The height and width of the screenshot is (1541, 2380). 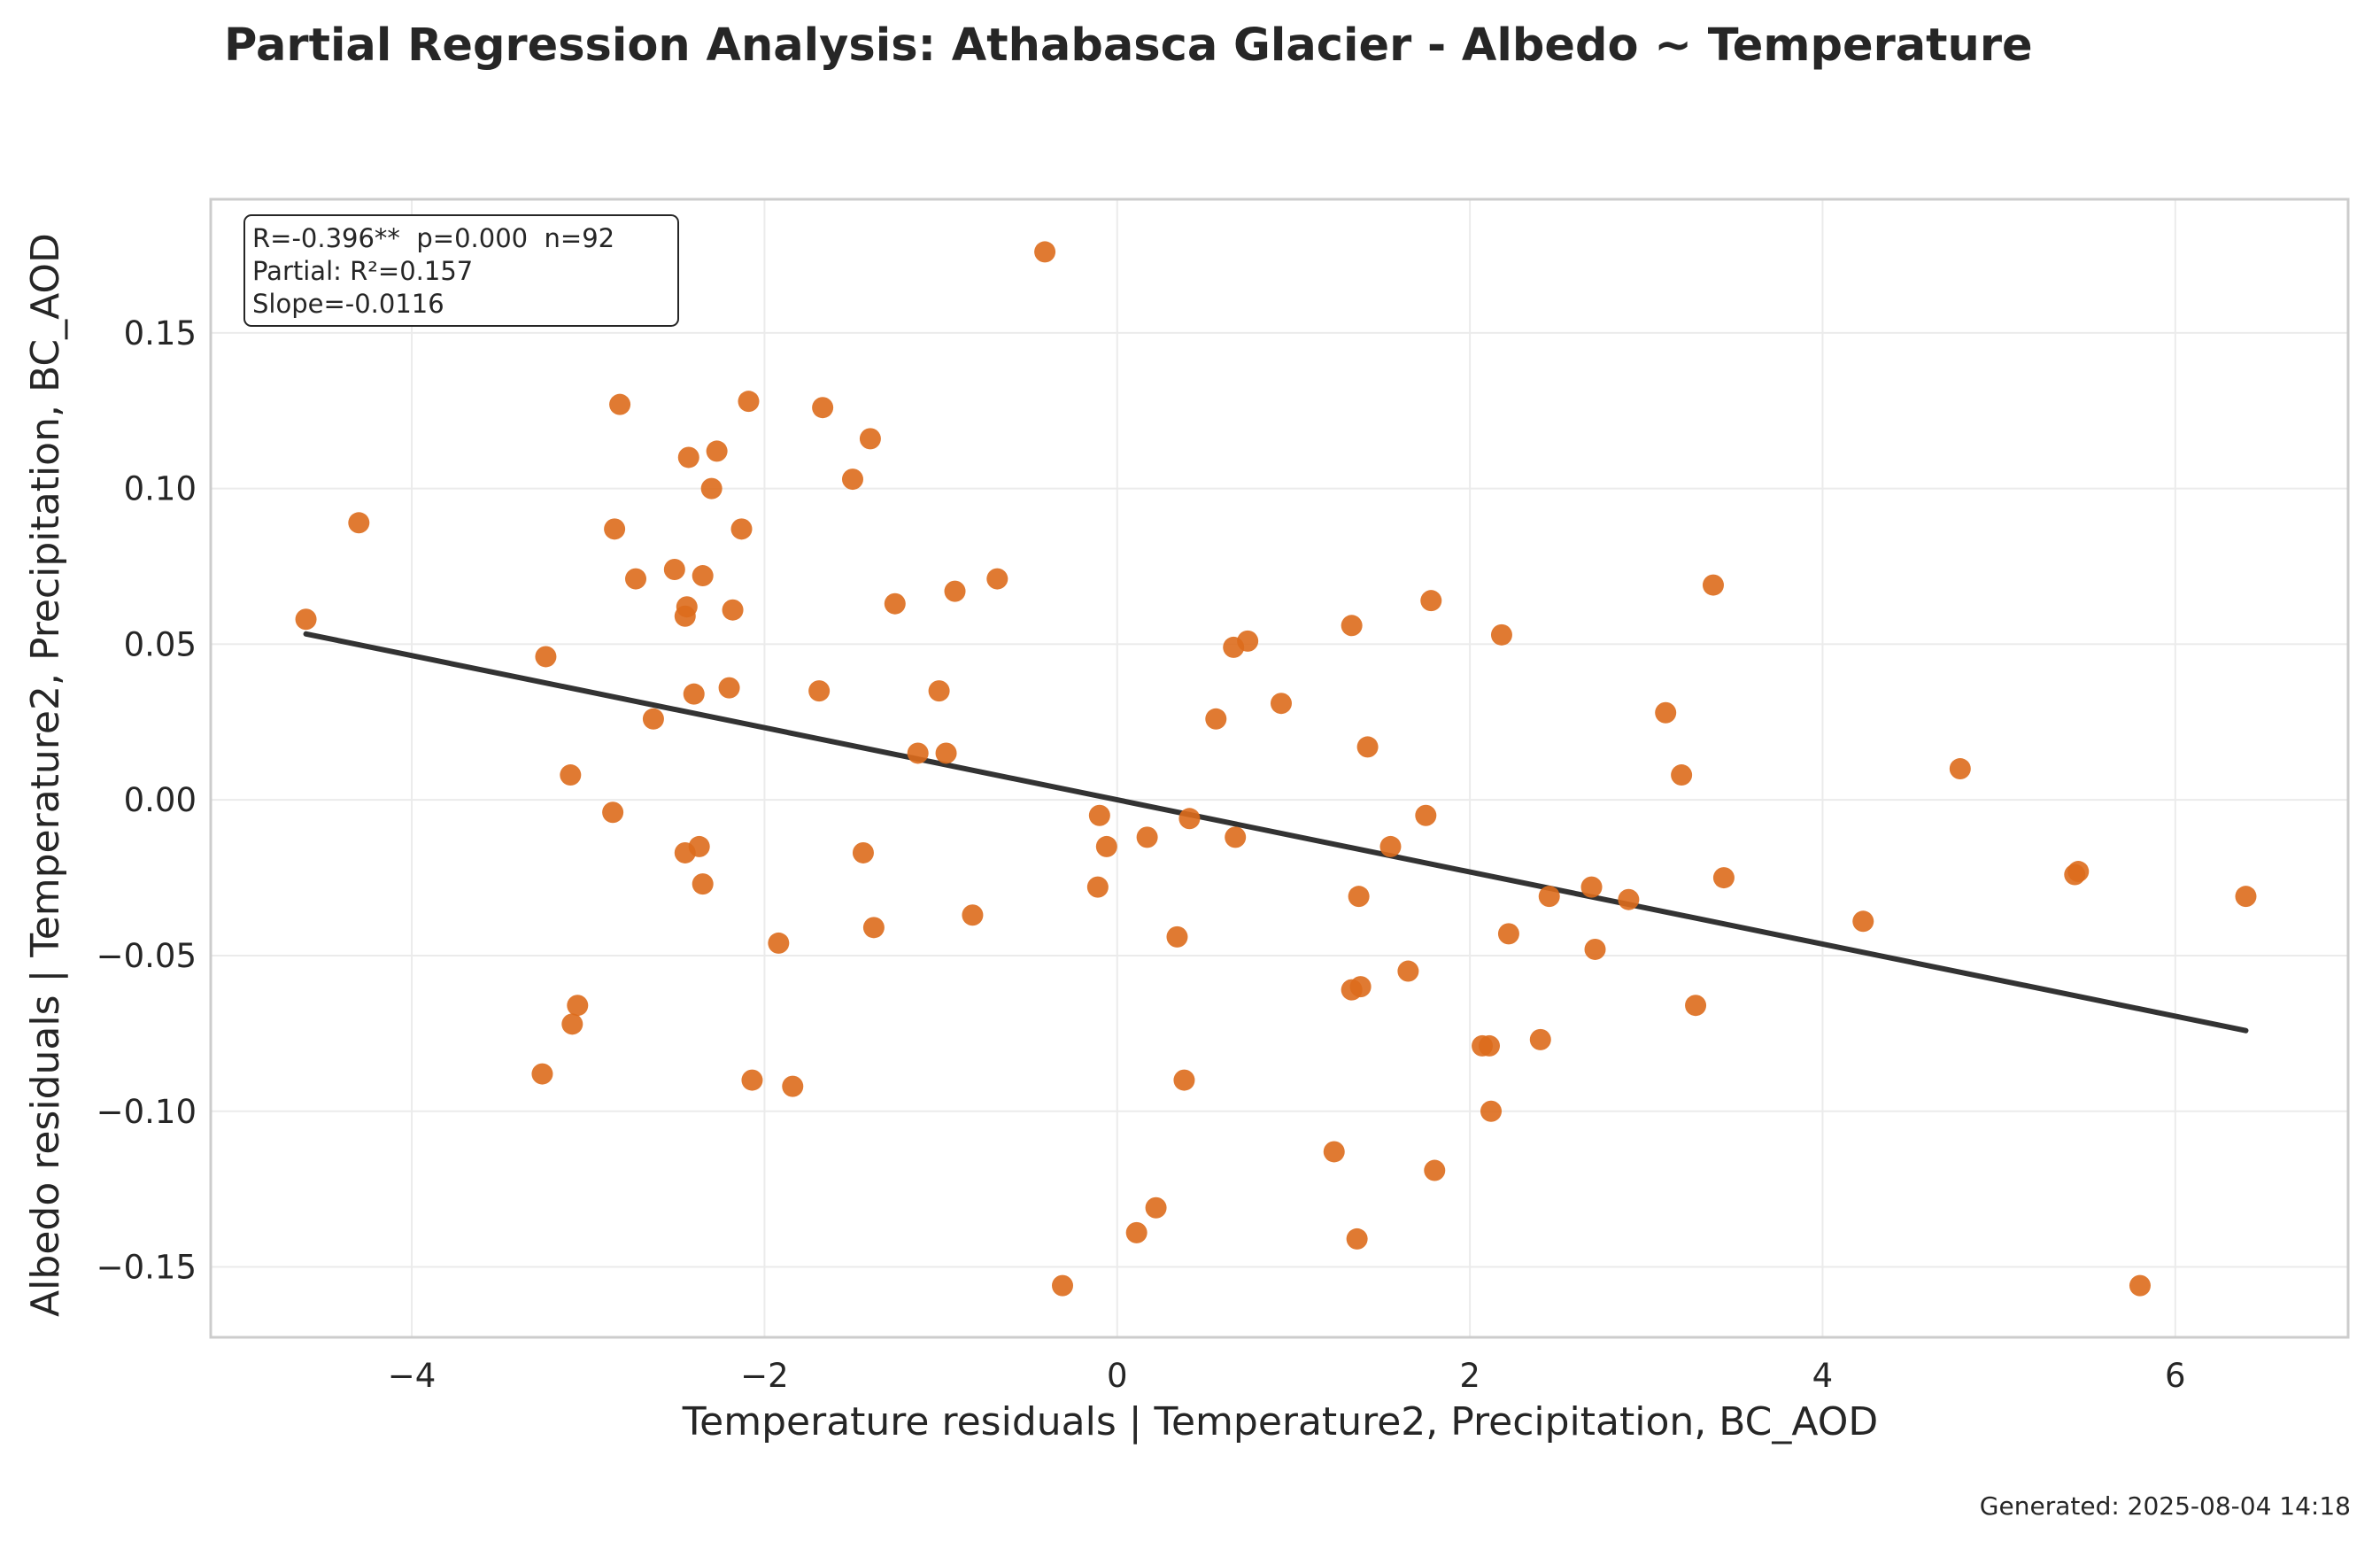 What do you see at coordinates (348, 304) in the screenshot?
I see `stats-line-slope: Slope=-0.0116` at bounding box center [348, 304].